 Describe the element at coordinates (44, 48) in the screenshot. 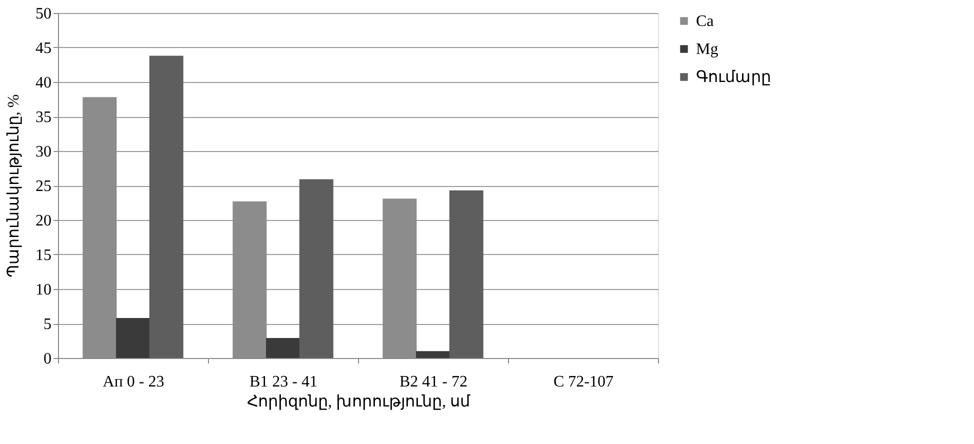

I see `y-tick-label: 45` at that location.